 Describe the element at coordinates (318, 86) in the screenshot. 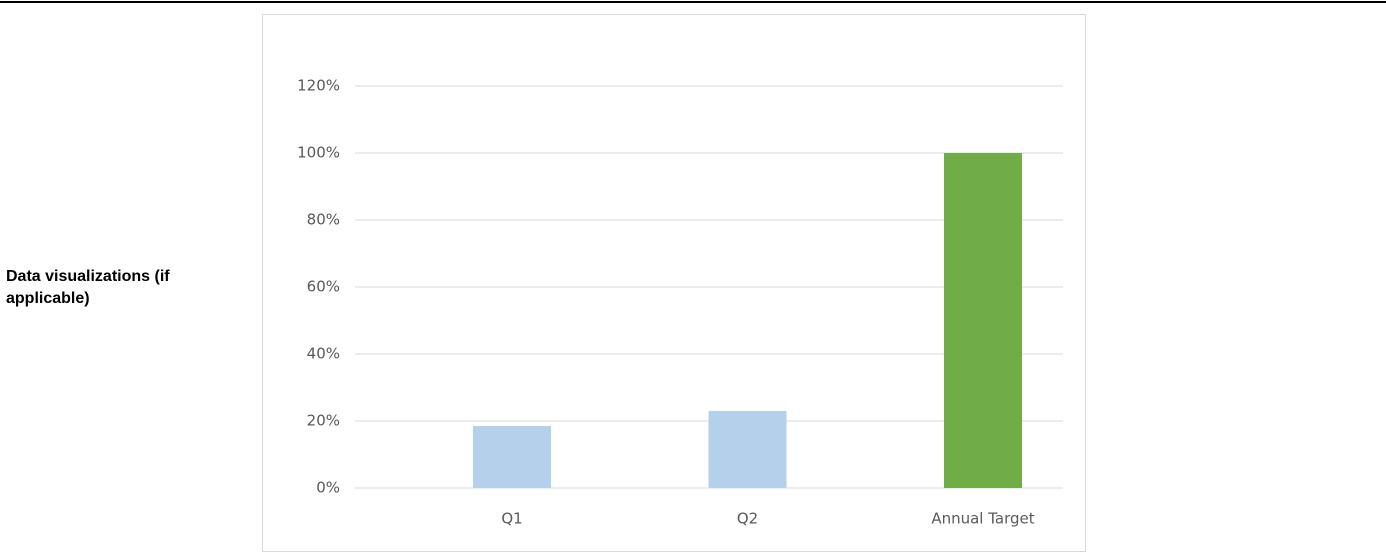

I see `y-tick-label: 120%` at that location.